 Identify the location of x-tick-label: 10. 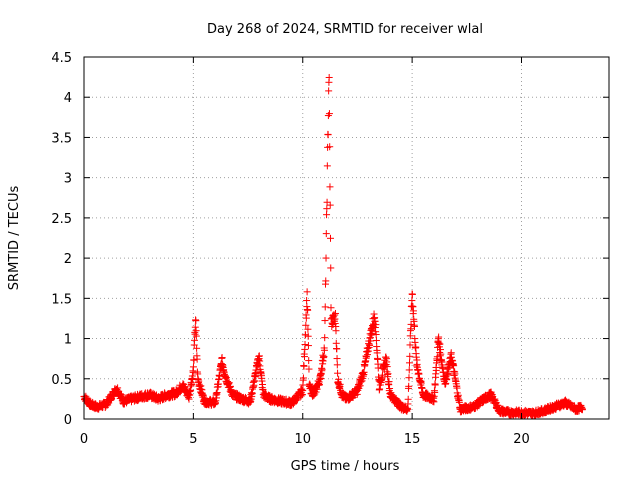
(302, 439).